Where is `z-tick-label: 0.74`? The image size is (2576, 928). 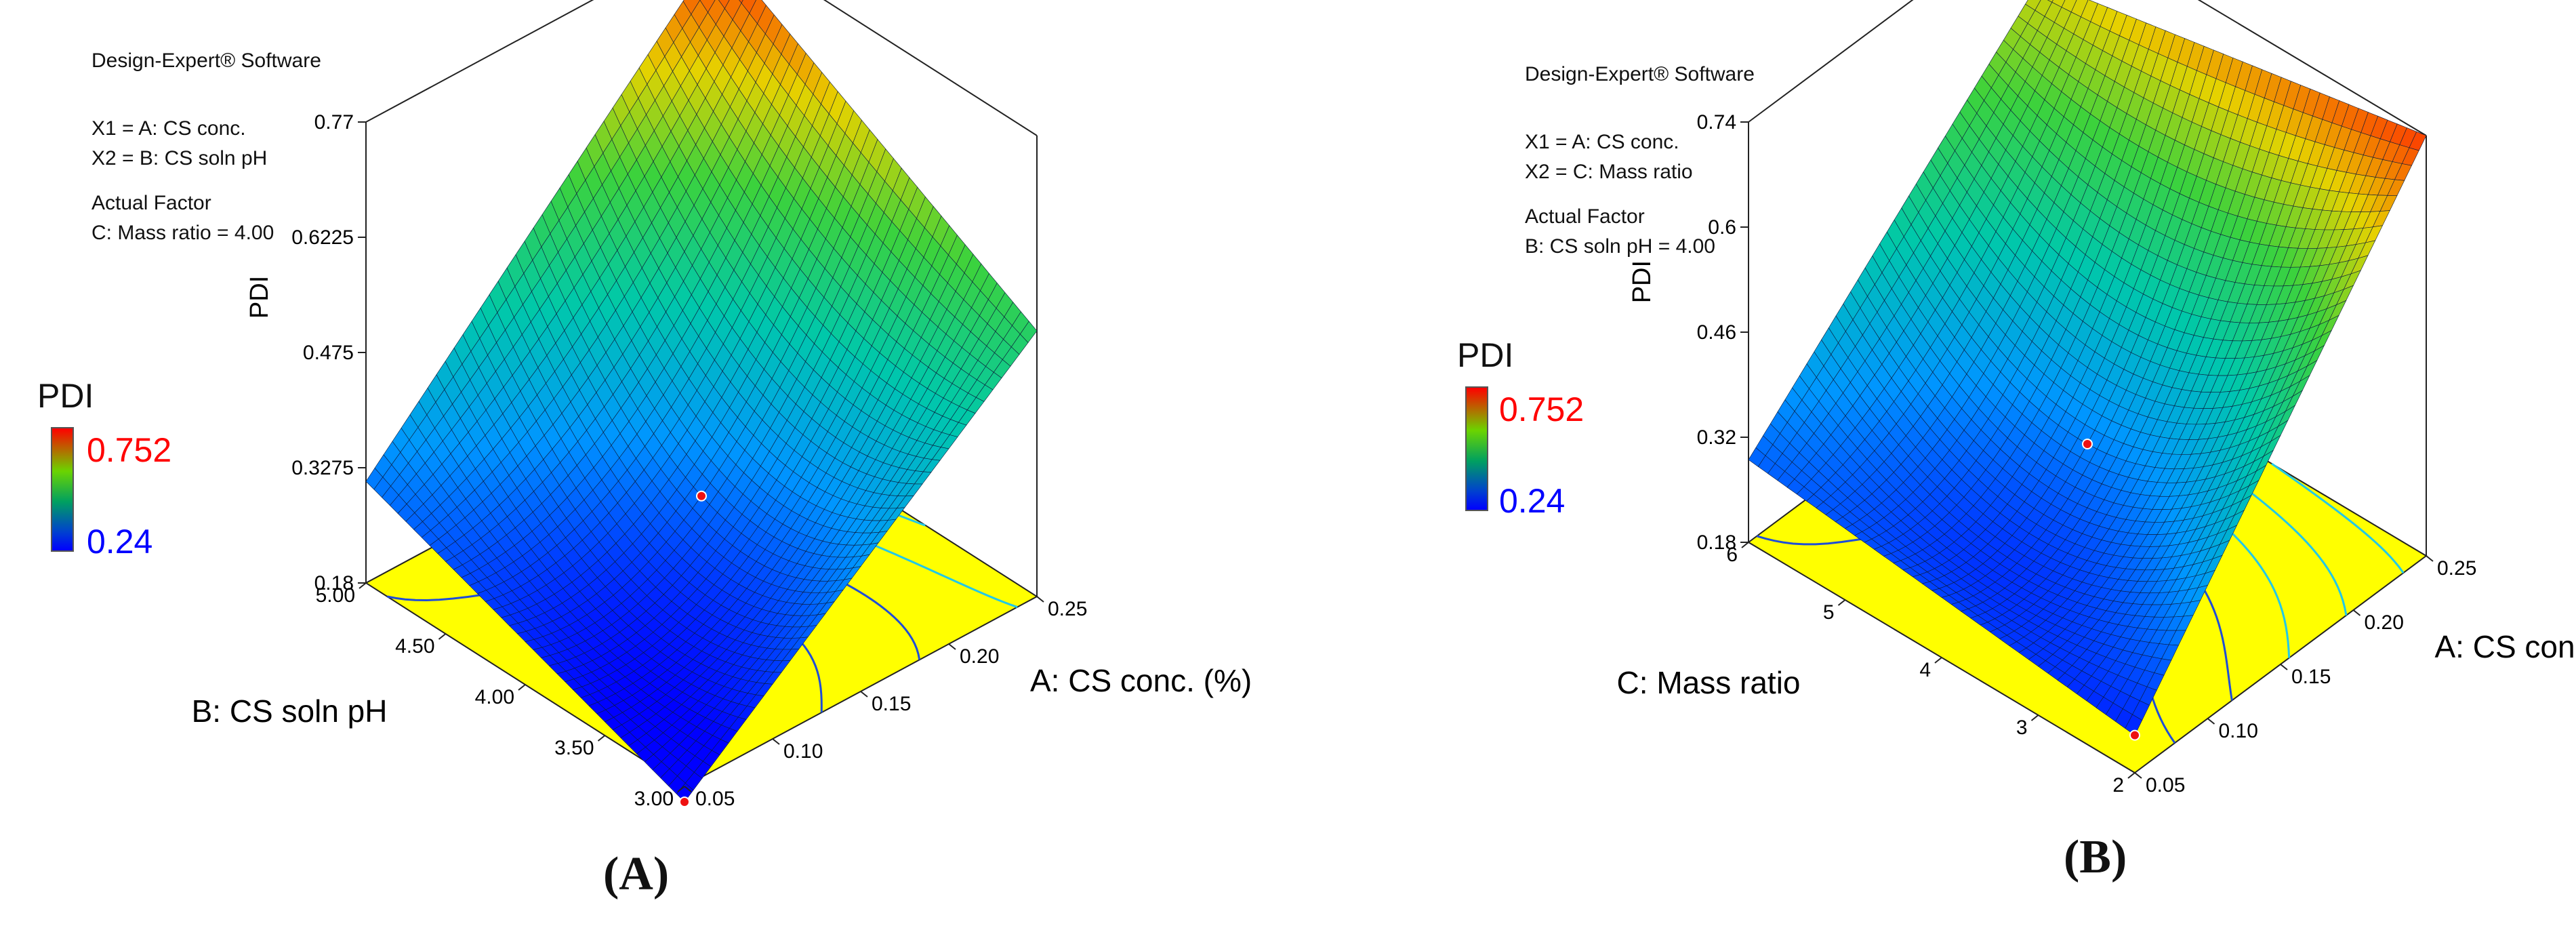
z-tick-label: 0.74 is located at coordinates (1716, 122).